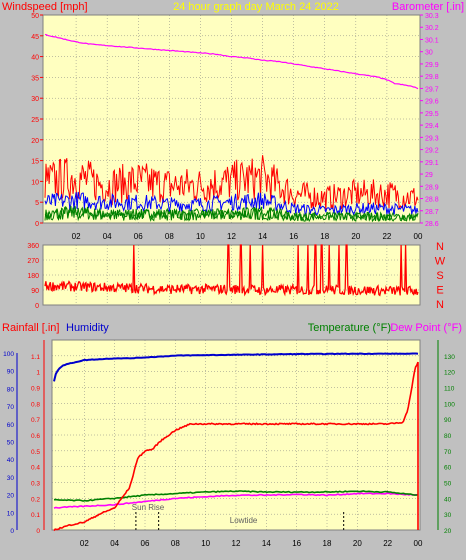 This screenshot has height=560, width=466. Describe the element at coordinates (432, 163) in the screenshot. I see `barometer-tick-label: 29.1` at that location.